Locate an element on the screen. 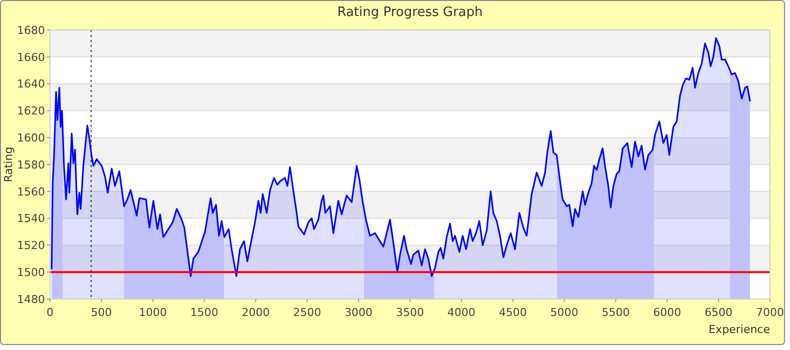 The image size is (790, 350). x-tick-label: 5500 is located at coordinates (616, 312).